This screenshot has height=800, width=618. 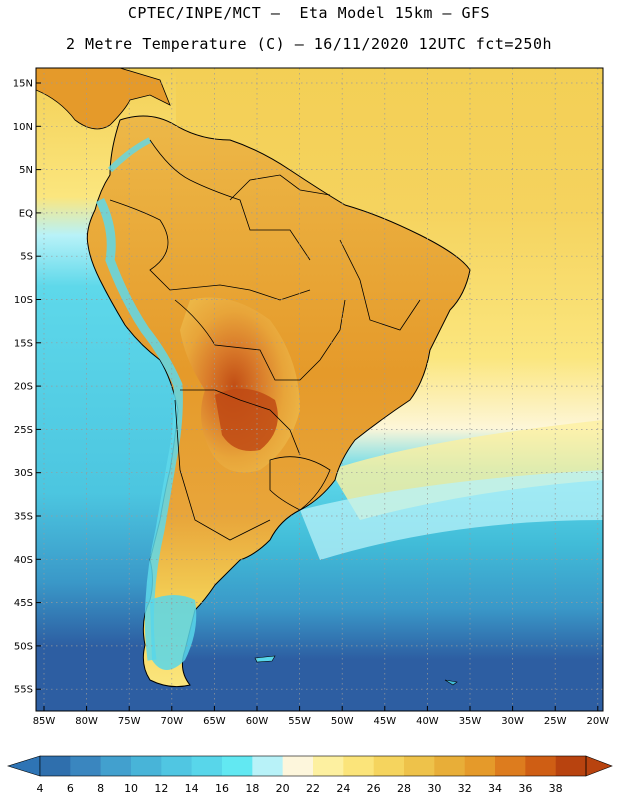 What do you see at coordinates (26, 257) in the screenshot?
I see `lat-tick-label: 5S` at bounding box center [26, 257].